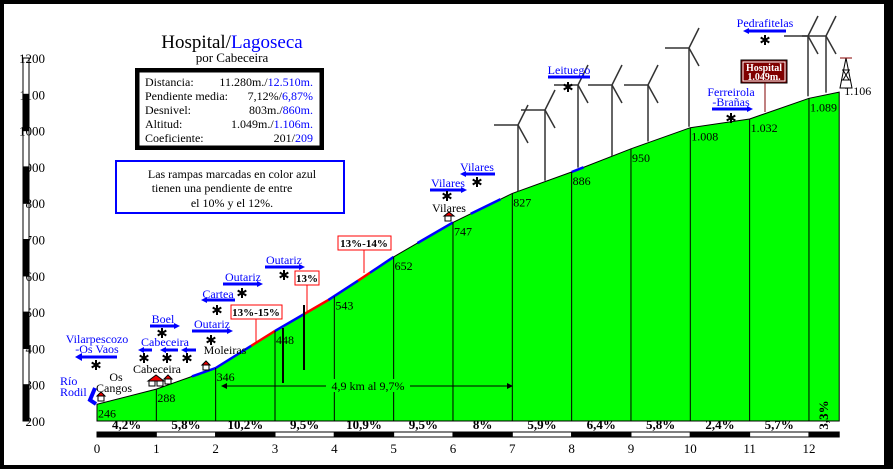  Describe the element at coordinates (731, 92) in the screenshot. I see `direction-ferreirola: Ferreirola` at that location.